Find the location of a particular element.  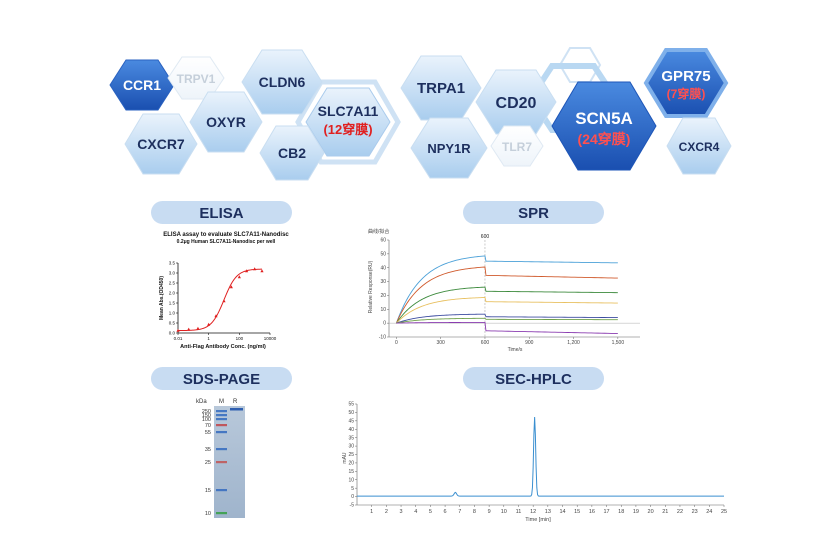

elisa-x-tick-label: 100 is located at coordinates (240, 338).